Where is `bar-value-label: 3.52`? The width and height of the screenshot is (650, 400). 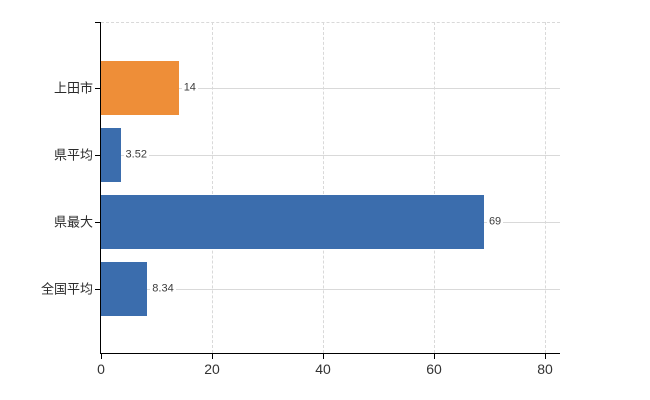 bar-value-label: 3.52 is located at coordinates (136, 155).